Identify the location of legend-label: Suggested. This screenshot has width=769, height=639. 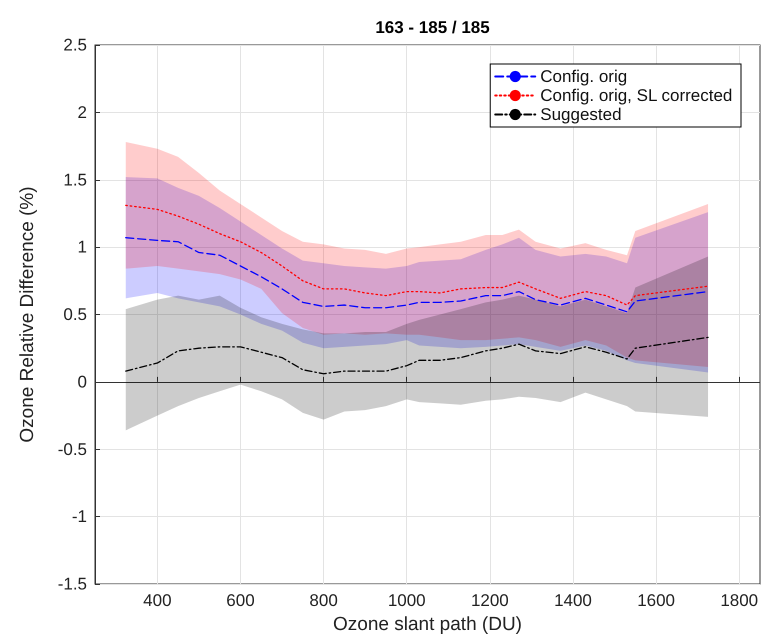
(581, 114).